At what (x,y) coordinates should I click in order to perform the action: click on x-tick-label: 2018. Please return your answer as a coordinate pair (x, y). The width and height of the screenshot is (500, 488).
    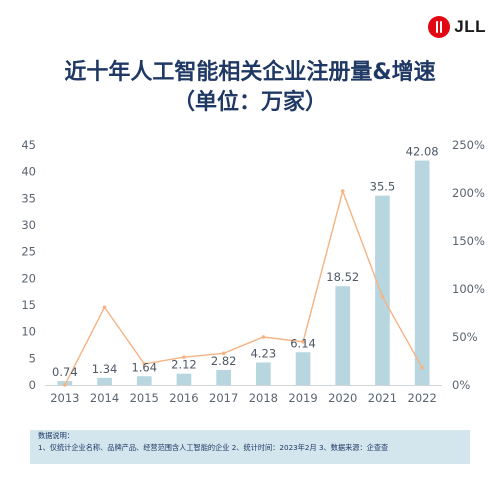
    Looking at the image, I should click on (263, 398).